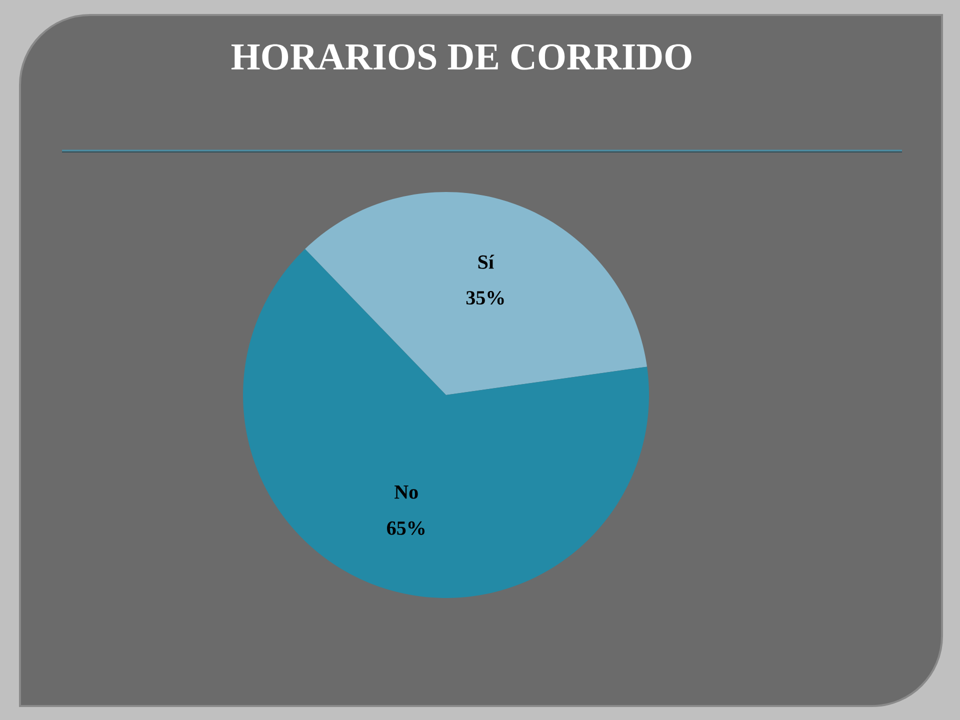  Describe the element at coordinates (406, 492) in the screenshot. I see `slice-label: No` at that location.